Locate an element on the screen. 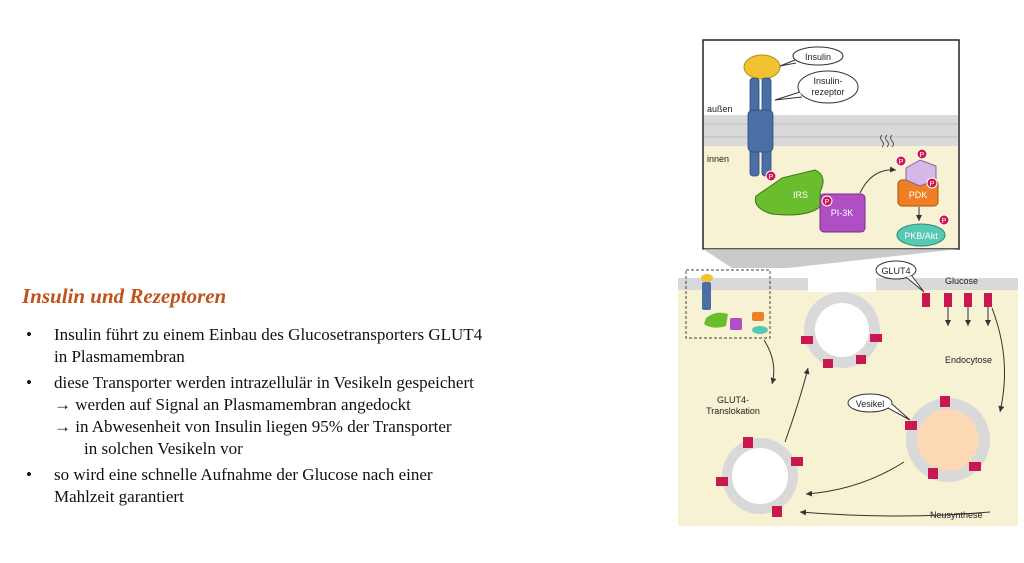 The image size is (1024, 563). translocation-label-line2: Translokation is located at coordinates (733, 411).